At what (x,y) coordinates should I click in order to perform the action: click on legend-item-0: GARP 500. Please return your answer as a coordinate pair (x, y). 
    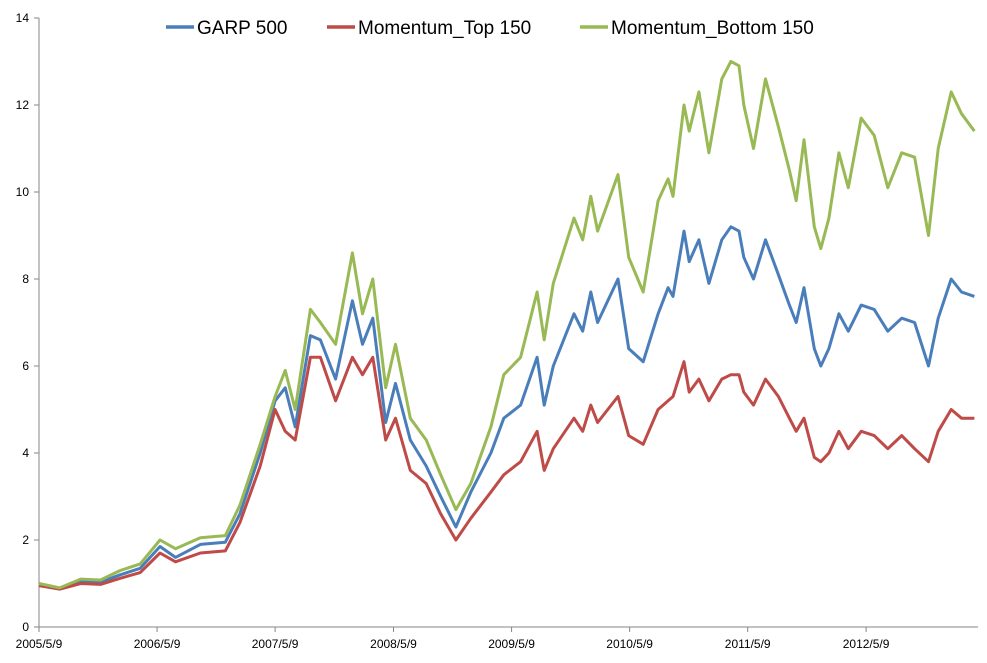
    Looking at the image, I should click on (226, 28).